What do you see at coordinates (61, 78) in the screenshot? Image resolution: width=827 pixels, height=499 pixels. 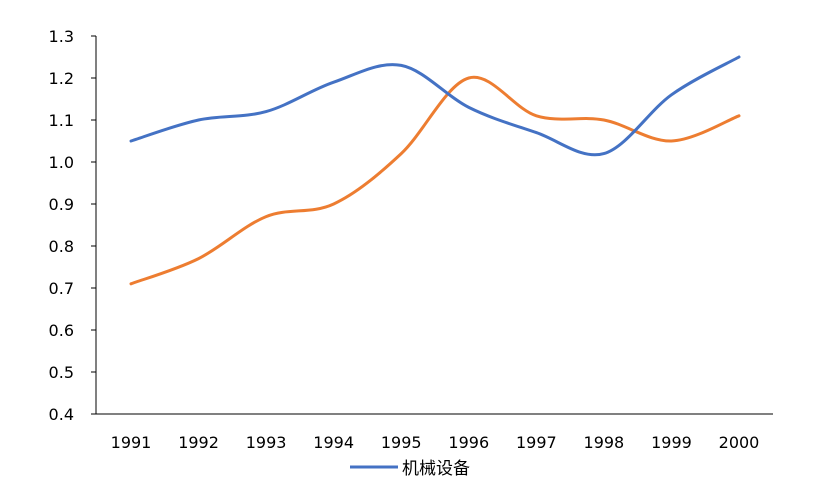 I see `y-tick-label: 1.2` at bounding box center [61, 78].